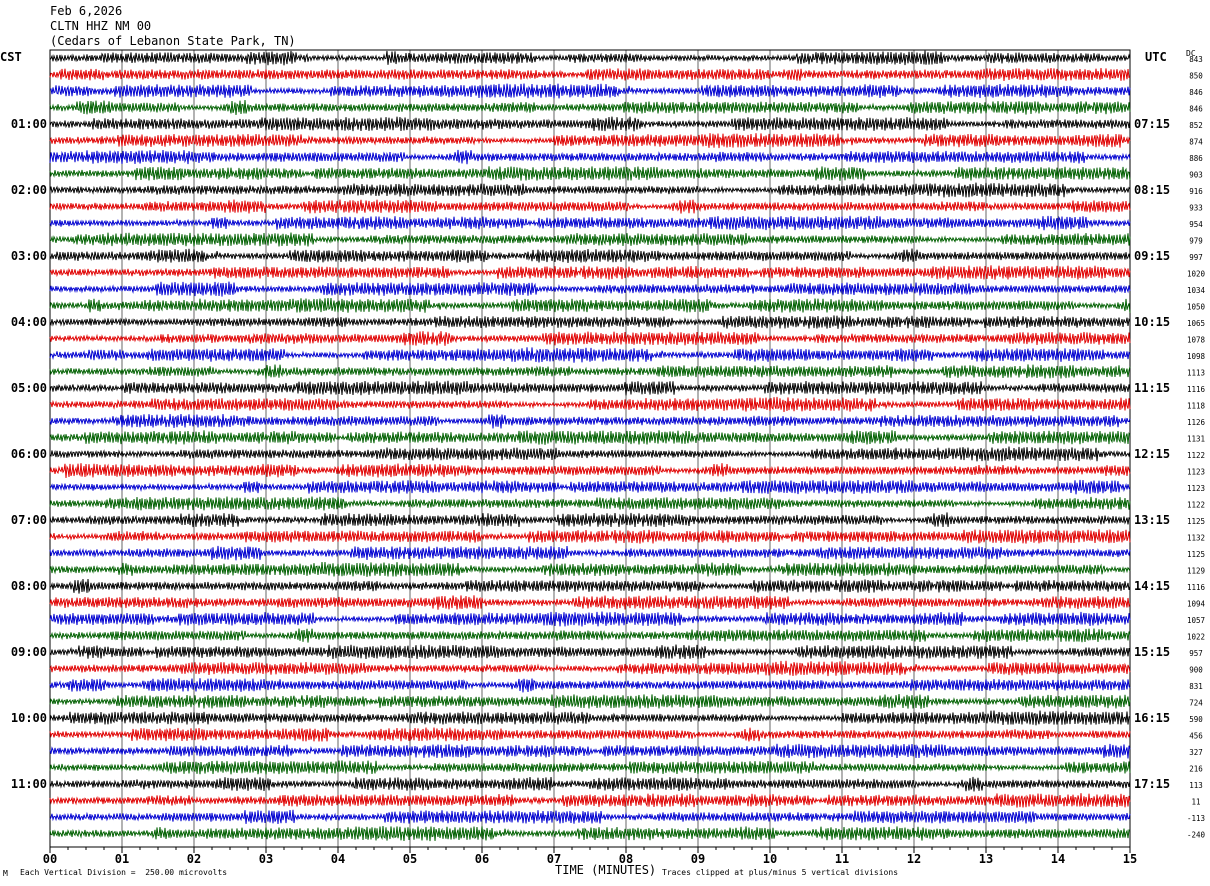  I want to click on header-date: Feb 6,2026, so click(86, 11).